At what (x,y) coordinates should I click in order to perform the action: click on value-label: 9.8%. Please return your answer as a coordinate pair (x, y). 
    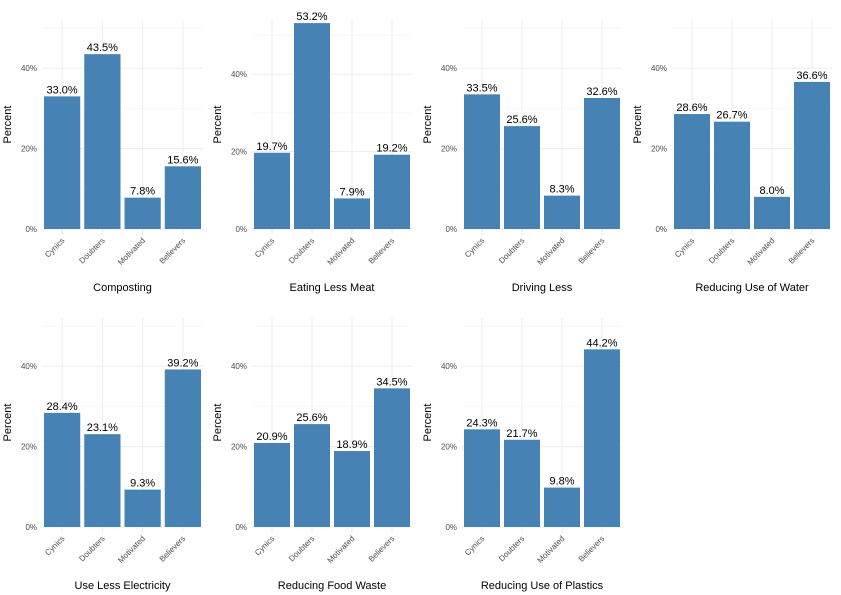
    Looking at the image, I should click on (561, 482).